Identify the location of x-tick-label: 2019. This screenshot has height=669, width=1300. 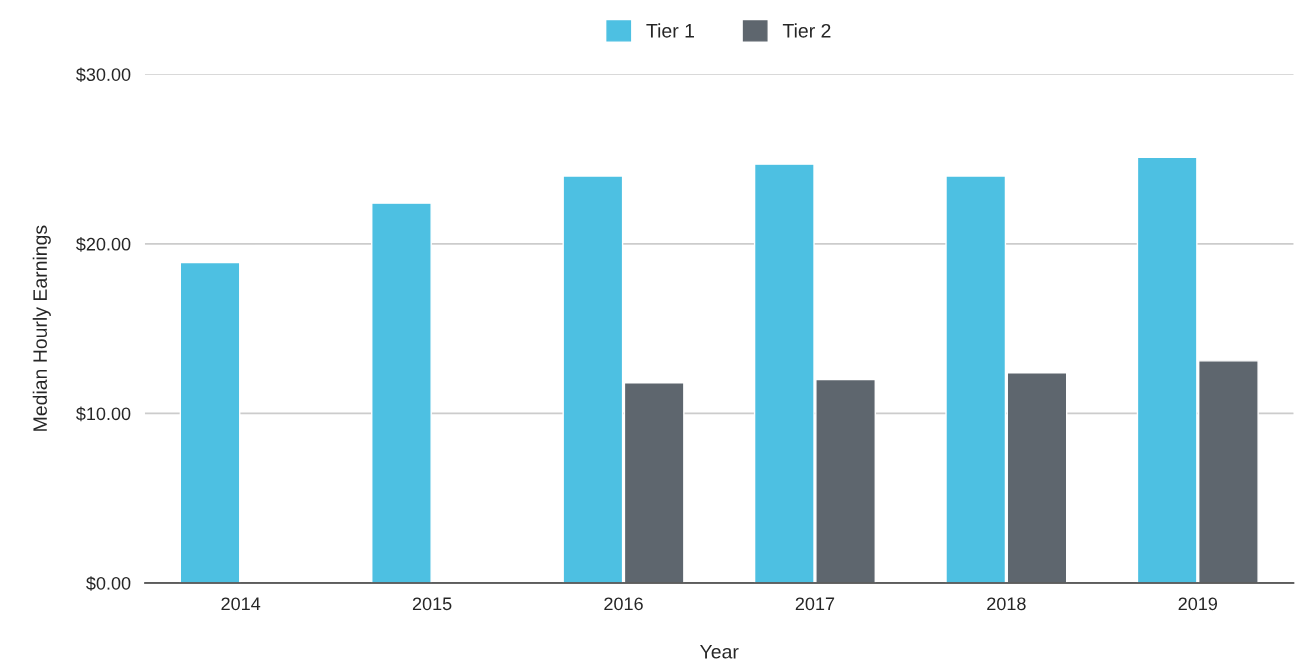
(1198, 604).